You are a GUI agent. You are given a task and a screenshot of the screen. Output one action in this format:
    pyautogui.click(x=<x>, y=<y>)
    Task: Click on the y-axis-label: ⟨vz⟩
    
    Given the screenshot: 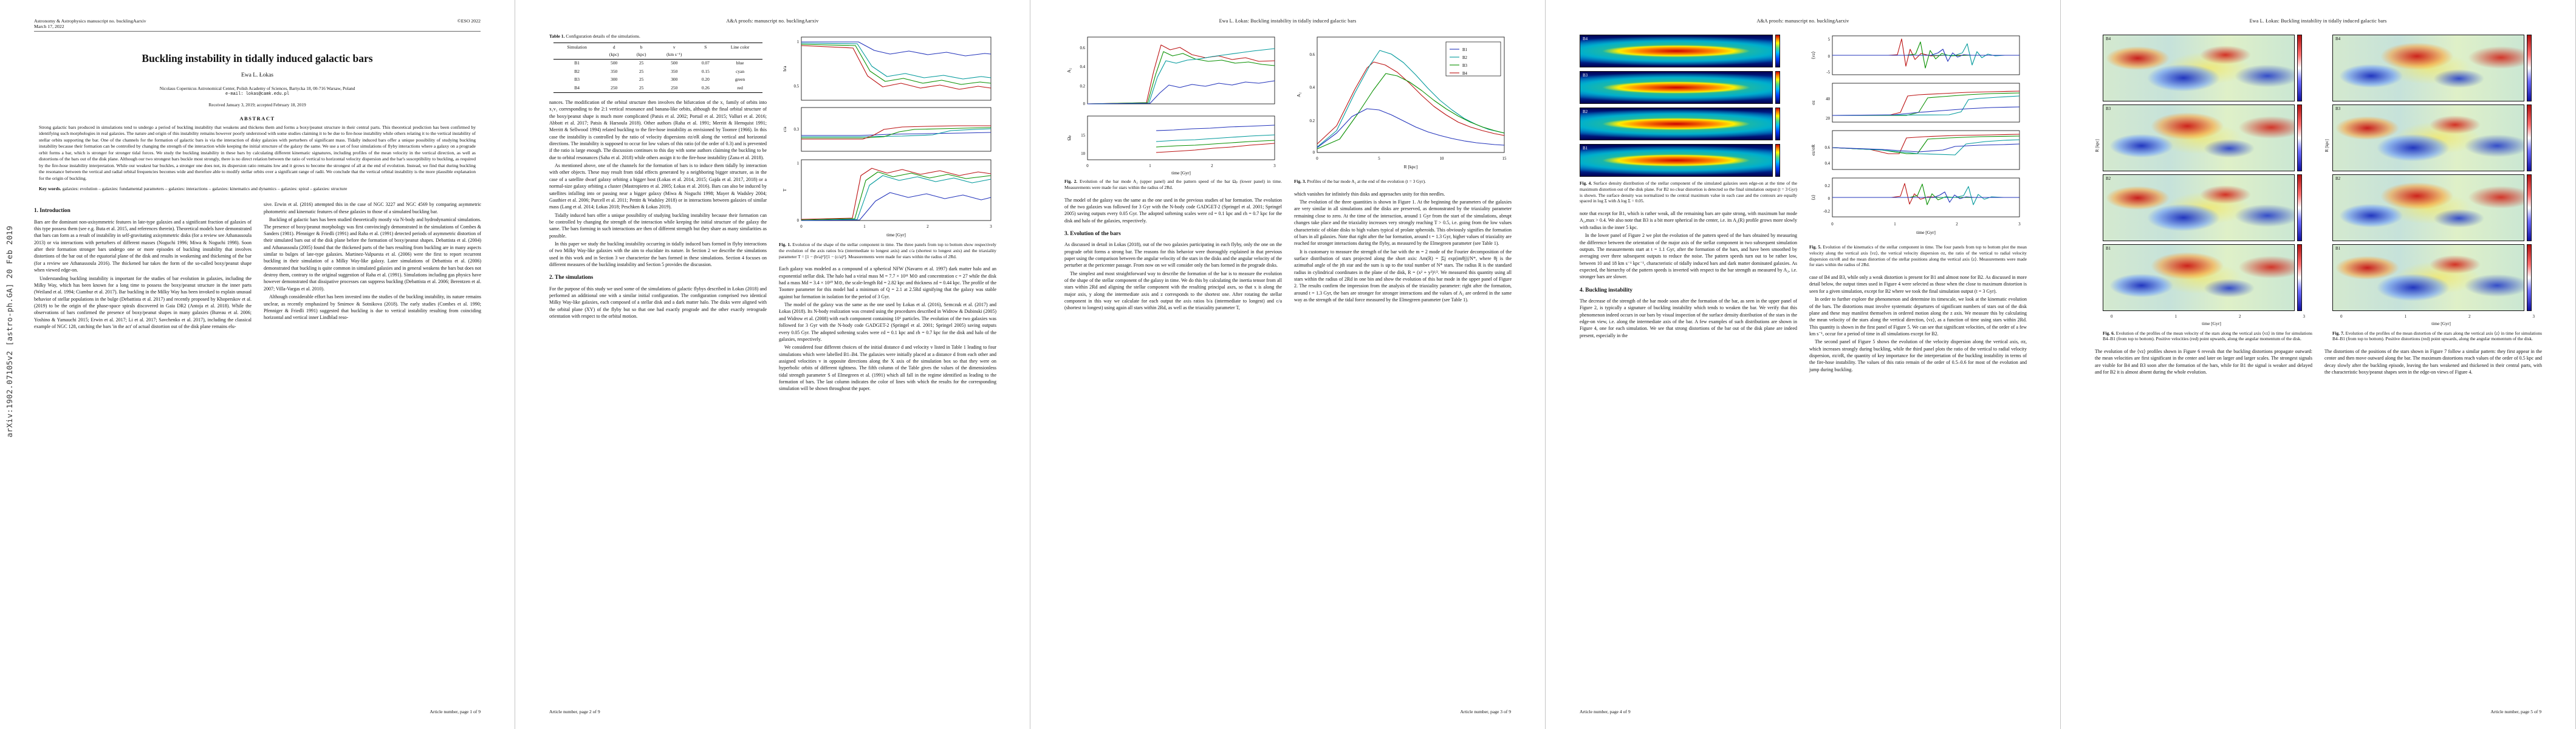 What is the action you would take?
    pyautogui.click(x=1813, y=55)
    